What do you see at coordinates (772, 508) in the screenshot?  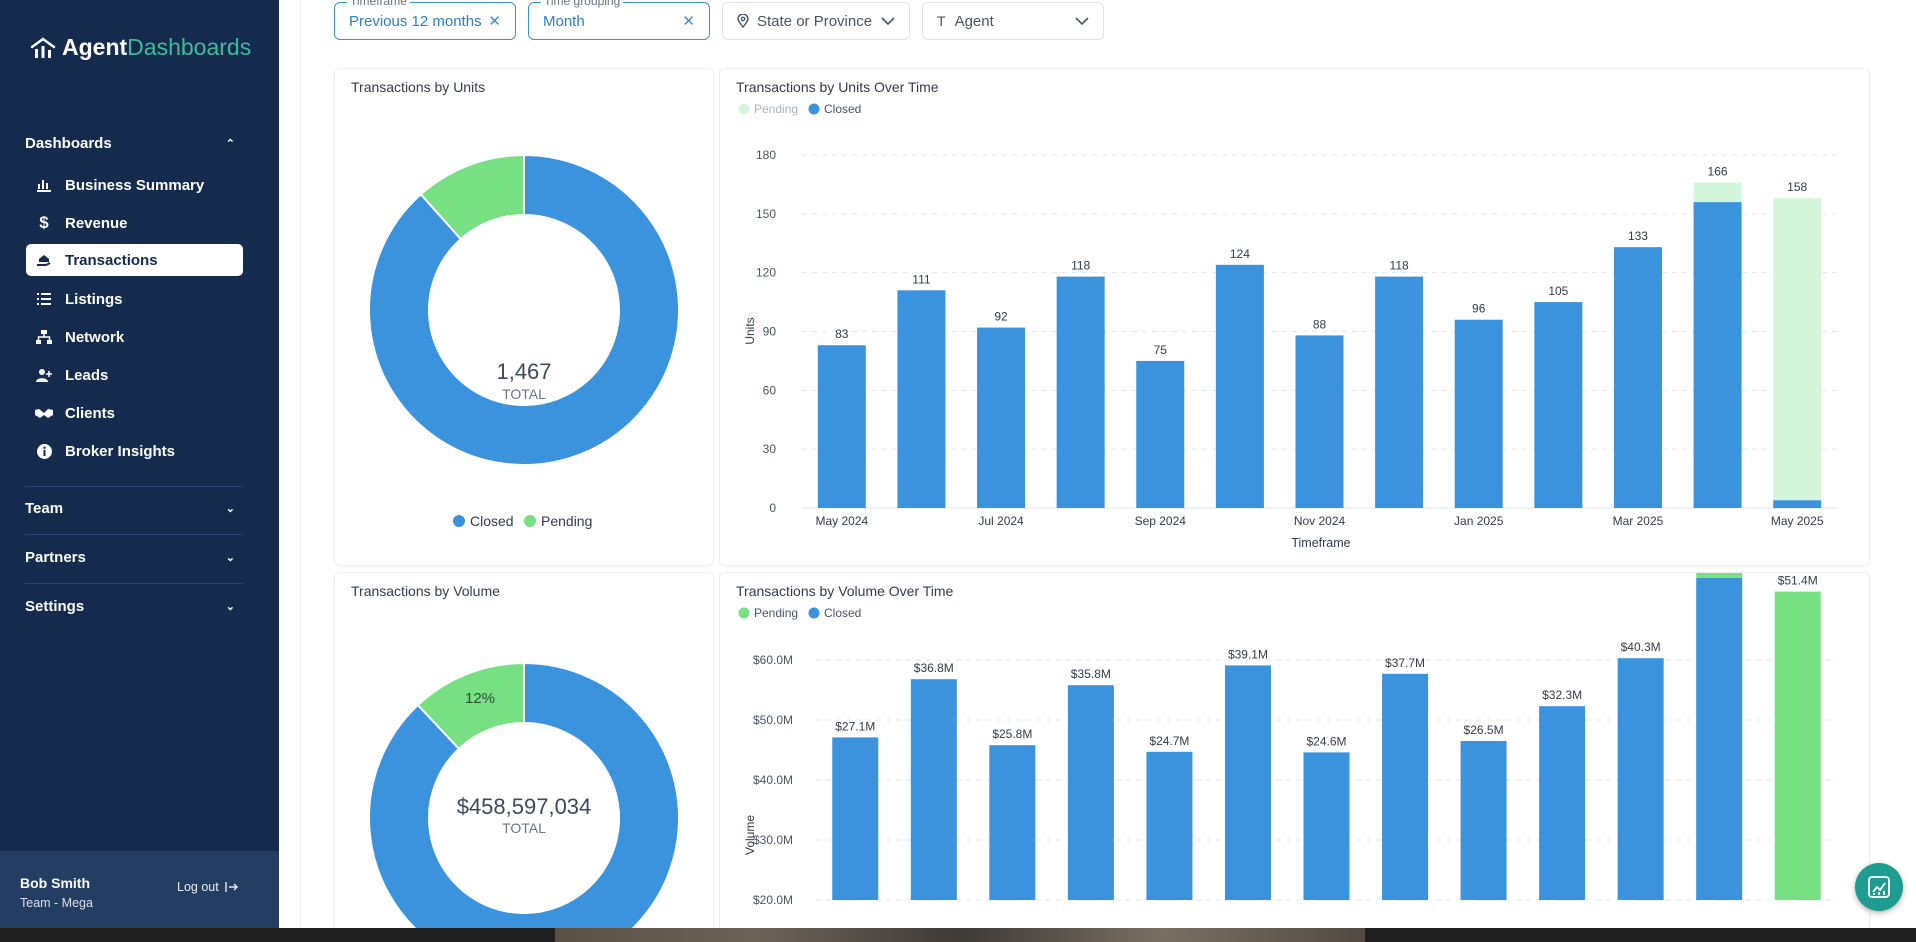 I see `y-tick-label: 0` at bounding box center [772, 508].